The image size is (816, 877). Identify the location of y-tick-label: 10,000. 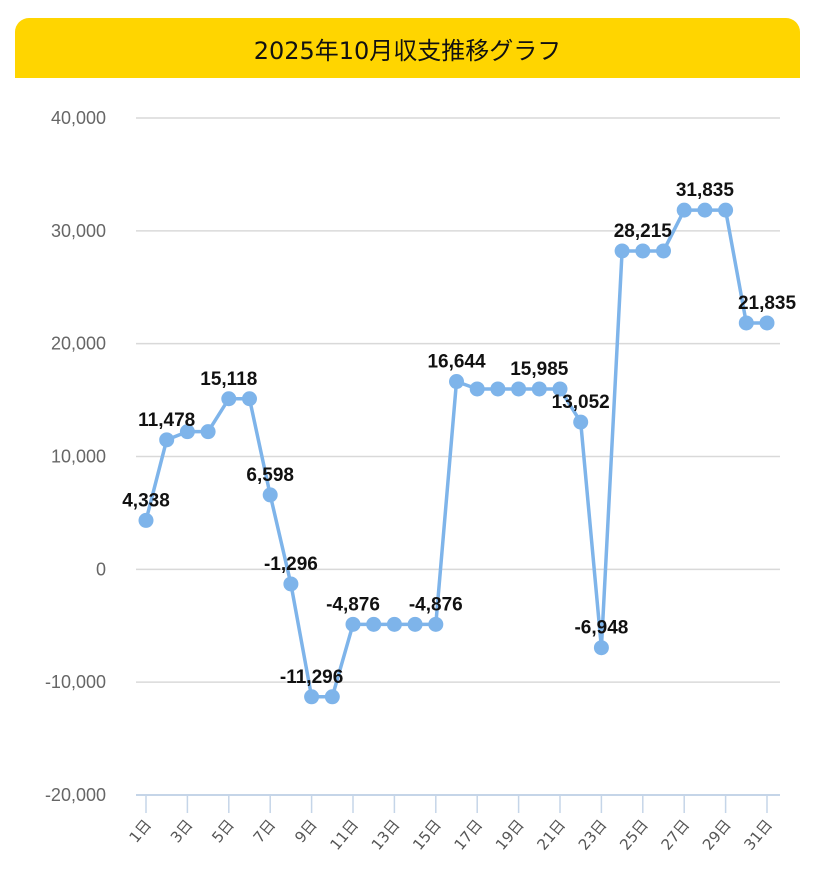
(78, 457).